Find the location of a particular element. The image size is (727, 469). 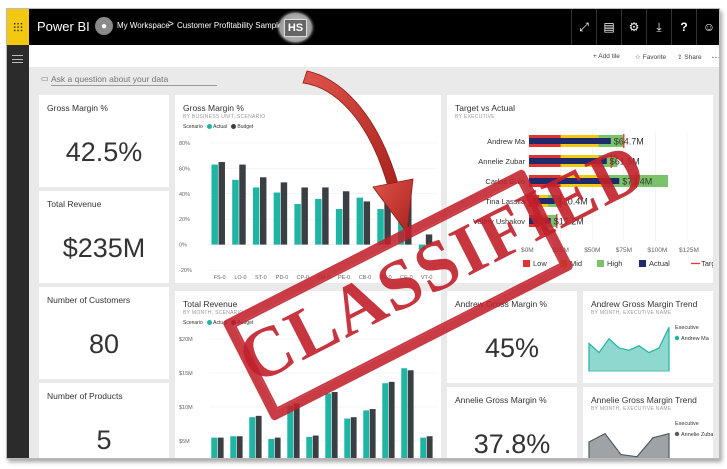

breadcrumb-report: Customer Profitability Sample is located at coordinates (230, 25).